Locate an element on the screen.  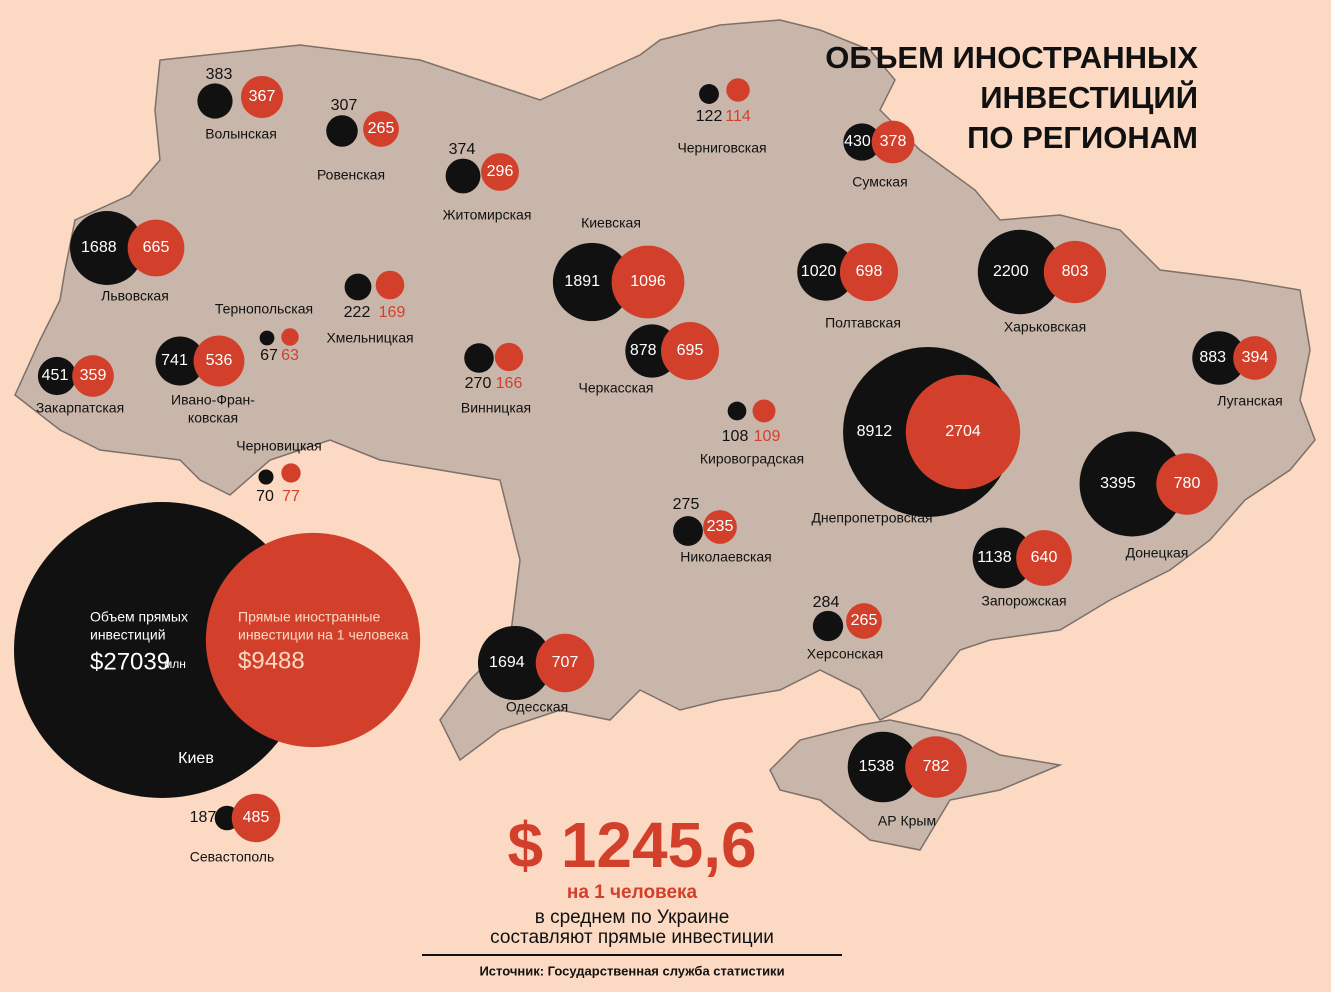
per-capita-label: 367 is located at coordinates (262, 96).